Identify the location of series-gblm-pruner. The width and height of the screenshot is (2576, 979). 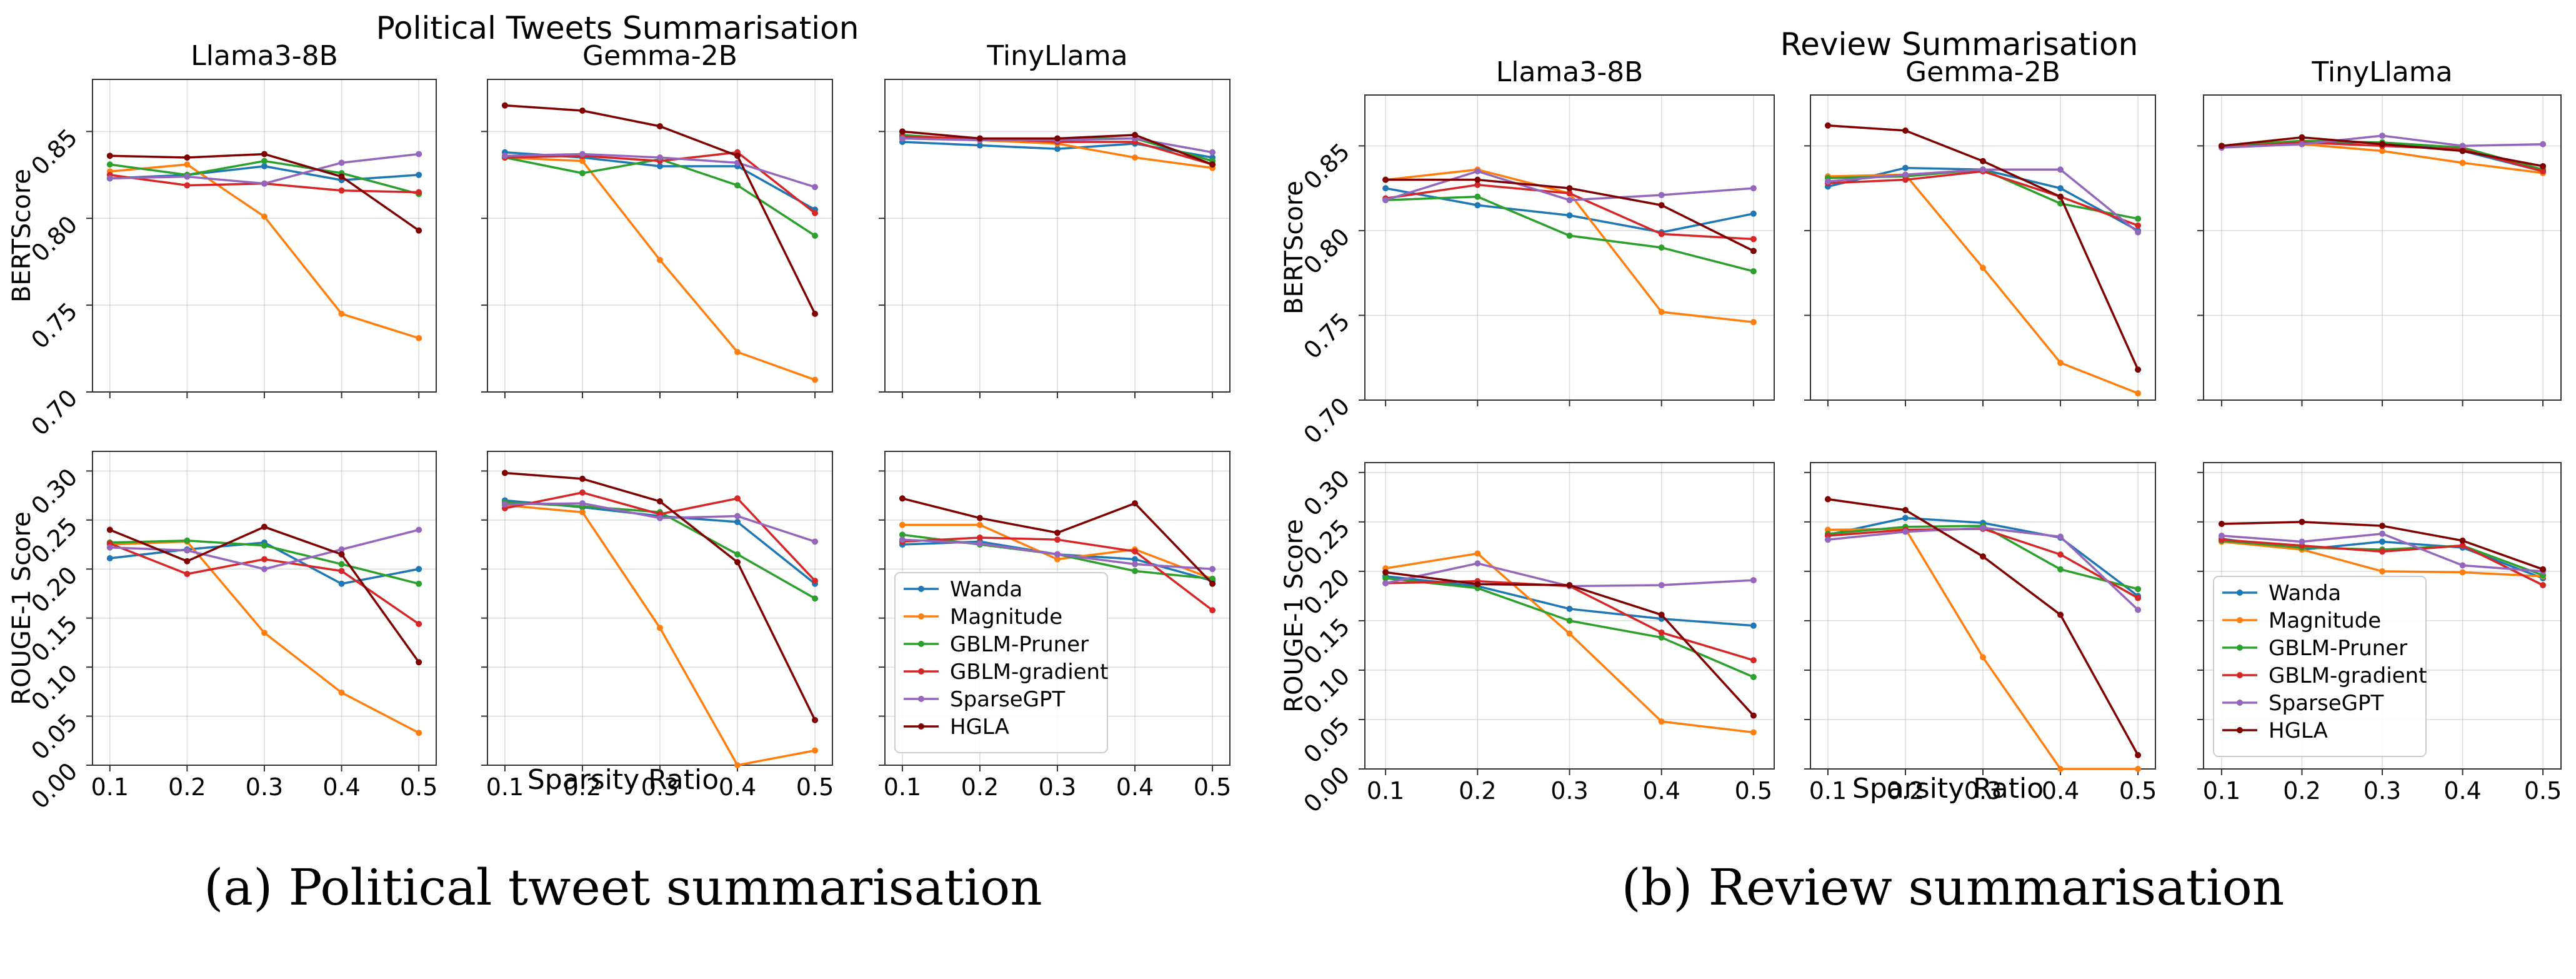
(264, 562).